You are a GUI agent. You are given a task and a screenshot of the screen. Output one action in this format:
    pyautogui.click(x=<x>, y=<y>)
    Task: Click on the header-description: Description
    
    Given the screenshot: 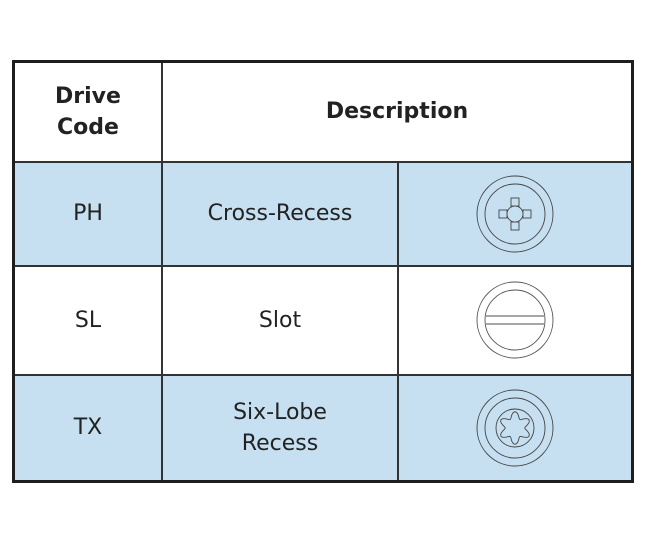 What is the action you would take?
    pyautogui.click(x=397, y=111)
    